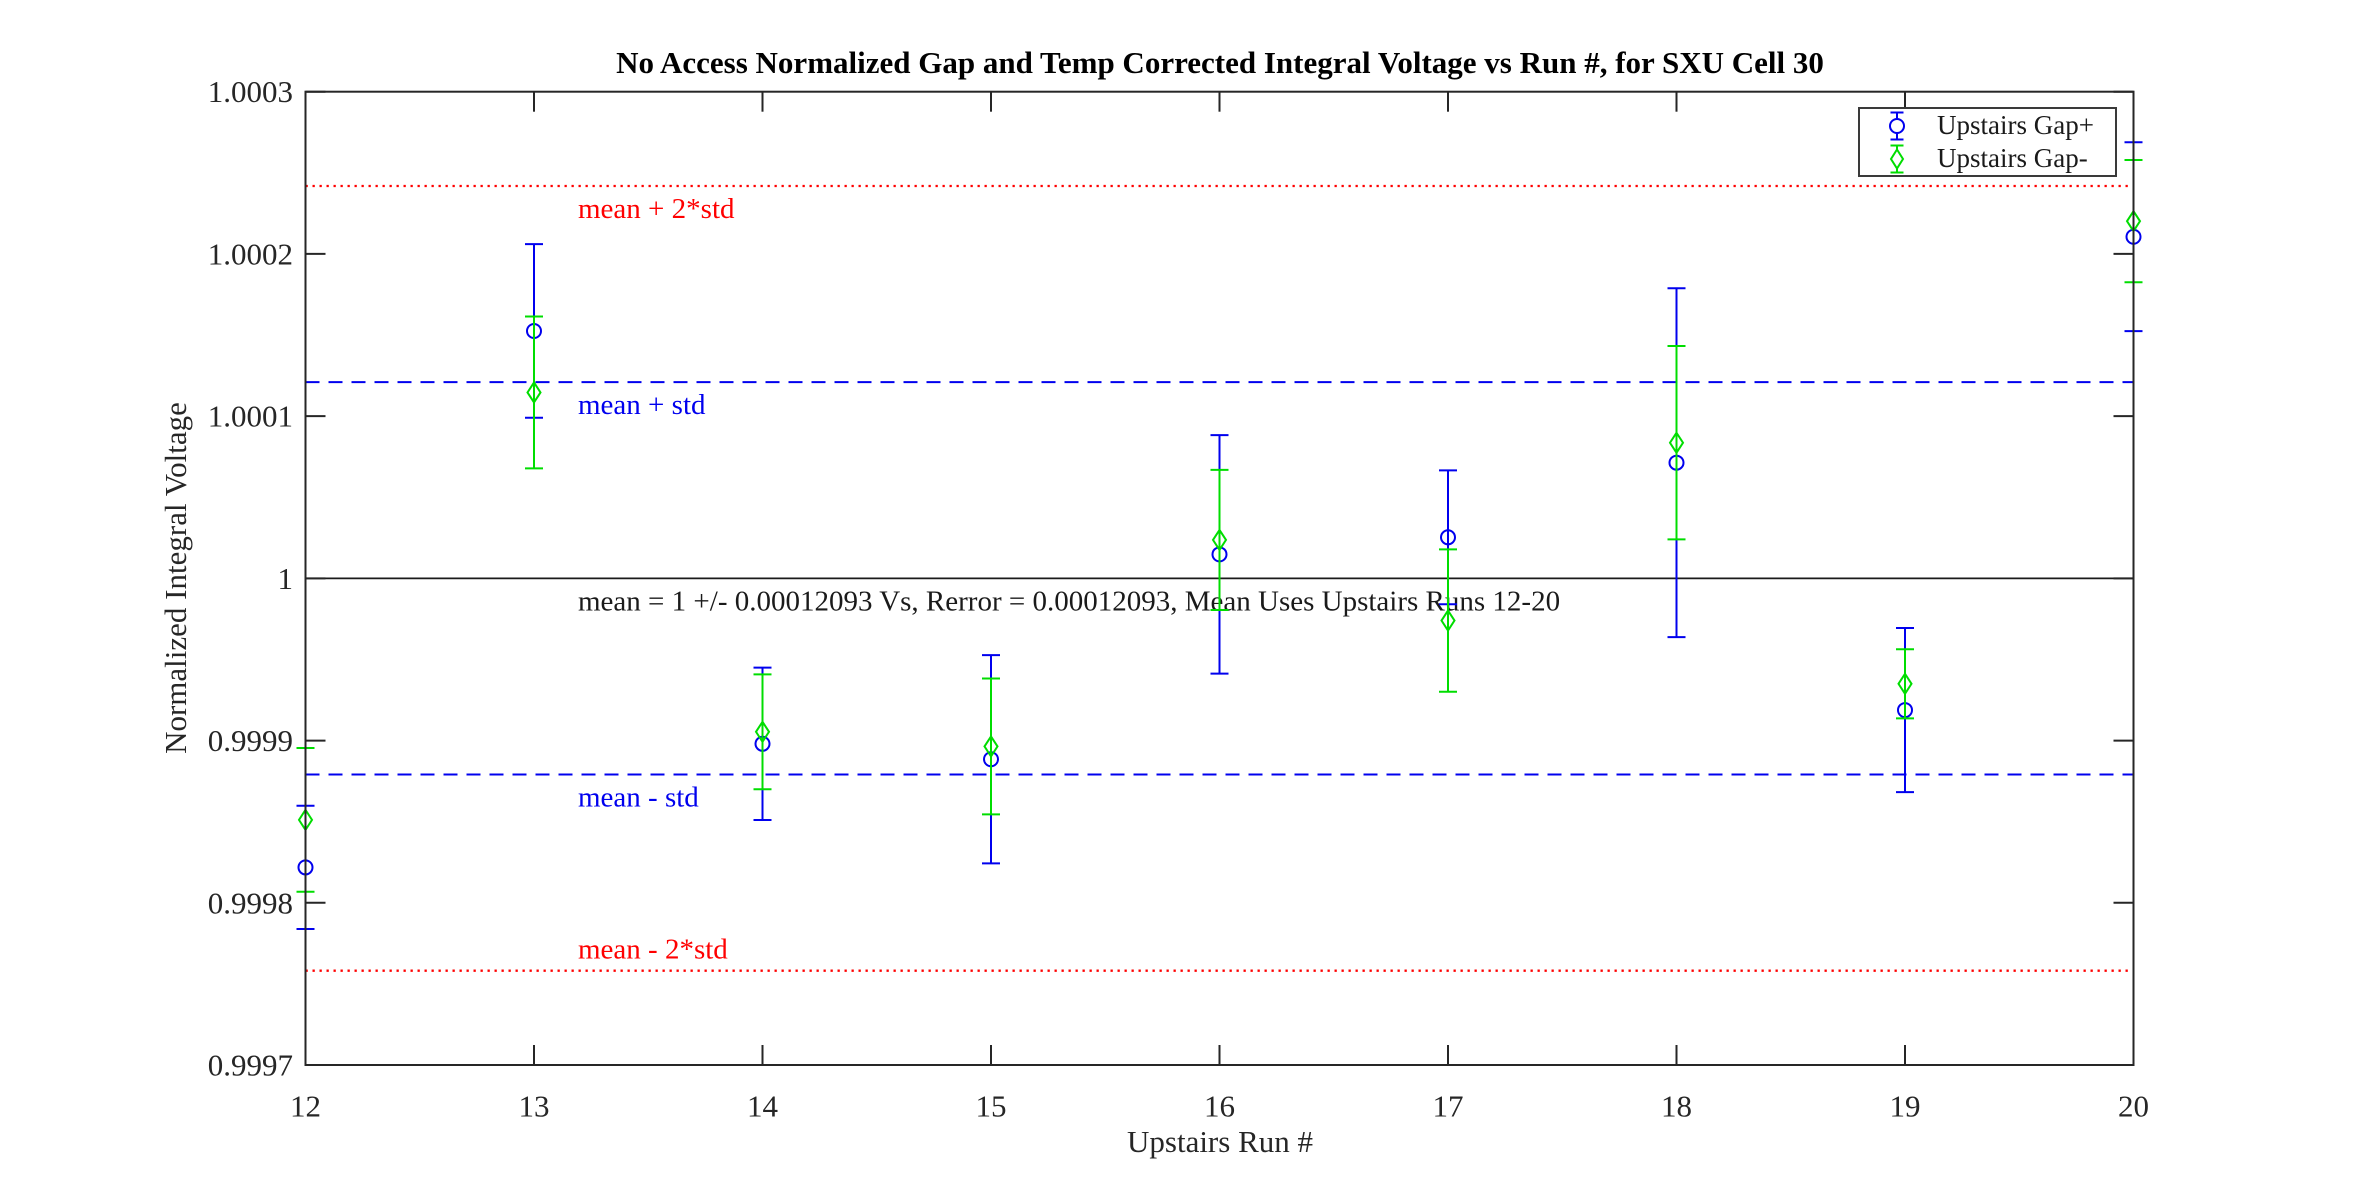 This screenshot has height=1199, width=2356. What do you see at coordinates (1676, 1106) in the screenshot?
I see `x-tick-label-18: 18` at bounding box center [1676, 1106].